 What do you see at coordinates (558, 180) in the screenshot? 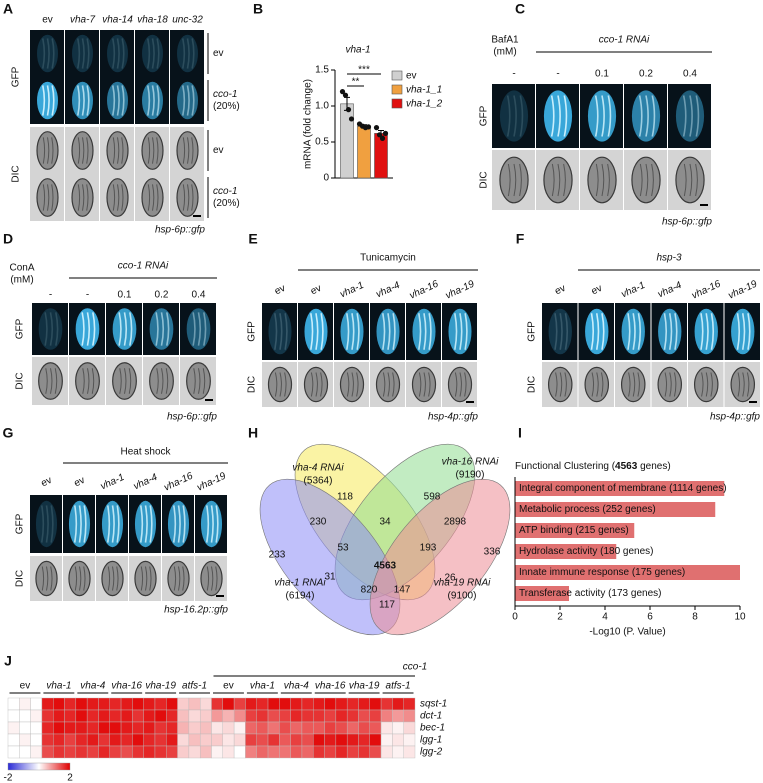
I see `worm-dic` at bounding box center [558, 180].